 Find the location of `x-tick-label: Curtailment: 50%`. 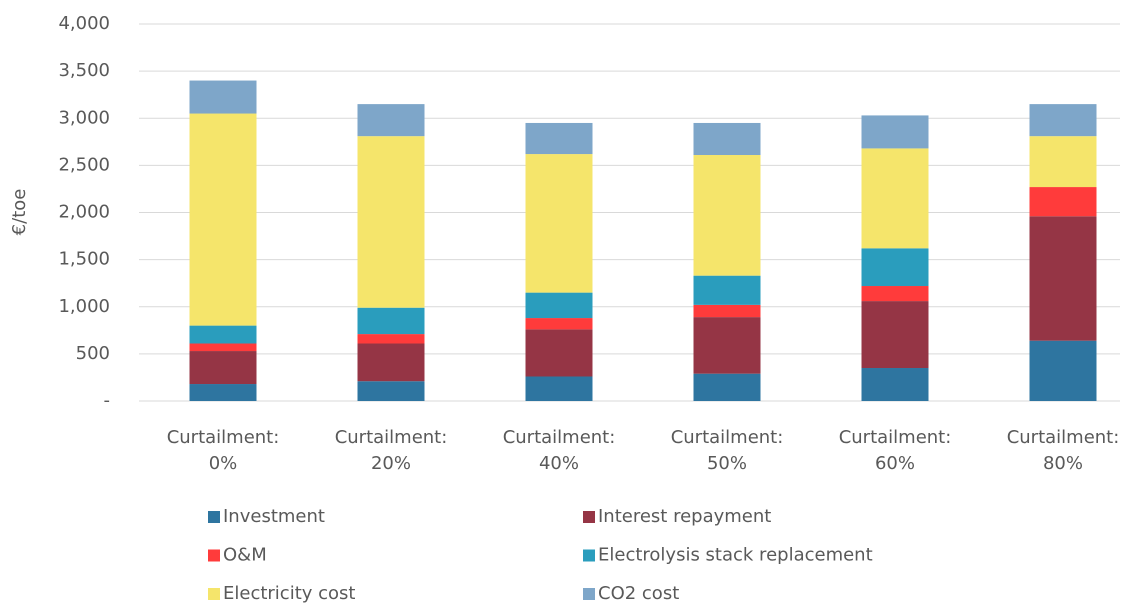

x-tick-label: Curtailment: 50% is located at coordinates (727, 450).